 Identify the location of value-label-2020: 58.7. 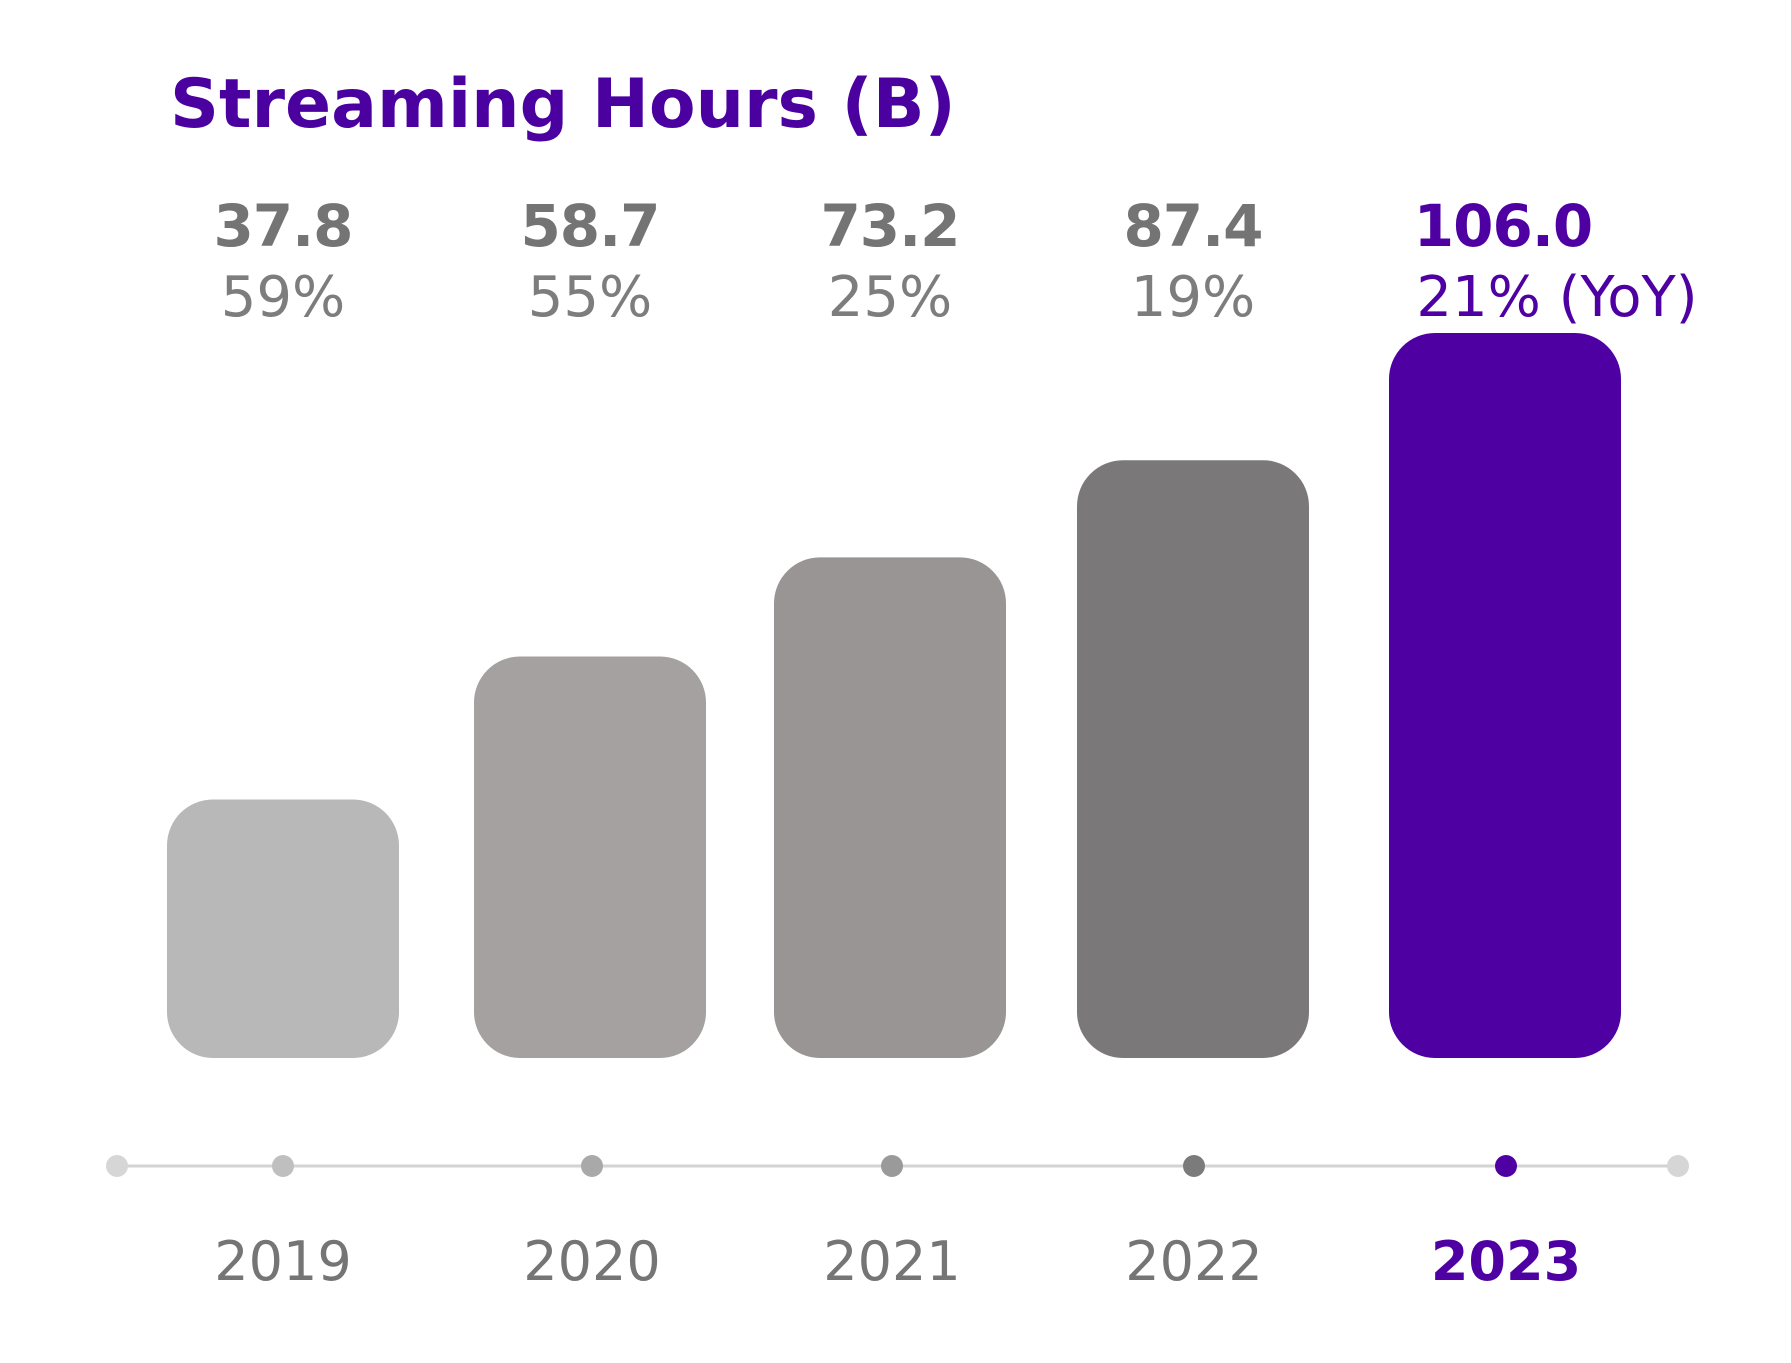
(589, 226).